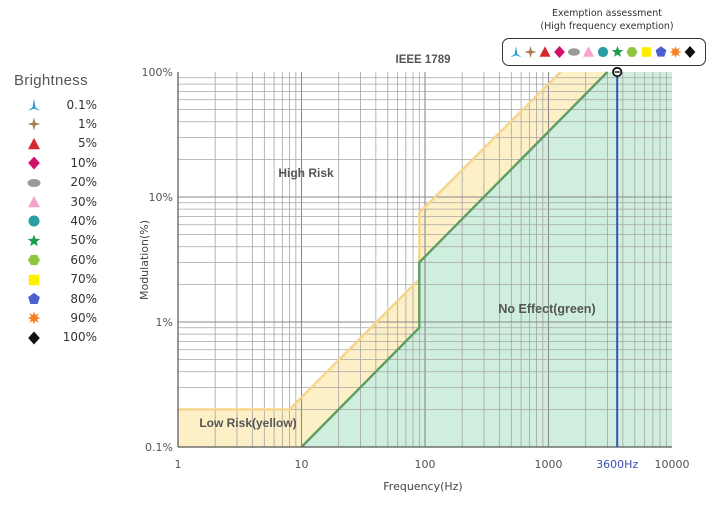  I want to click on four-point-star-icon, so click(34, 124).